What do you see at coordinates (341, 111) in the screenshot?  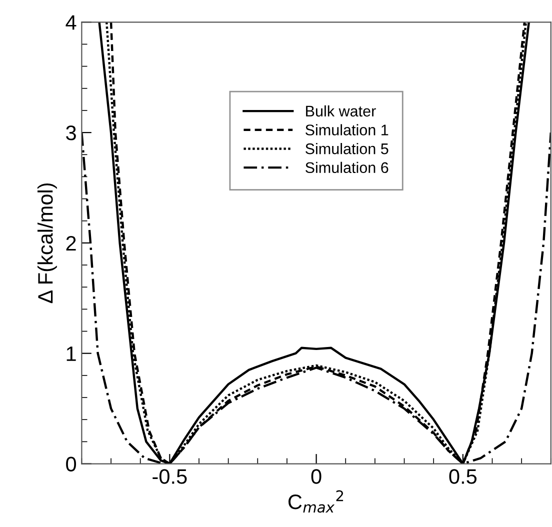 I see `legend-label: Bulk water` at bounding box center [341, 111].